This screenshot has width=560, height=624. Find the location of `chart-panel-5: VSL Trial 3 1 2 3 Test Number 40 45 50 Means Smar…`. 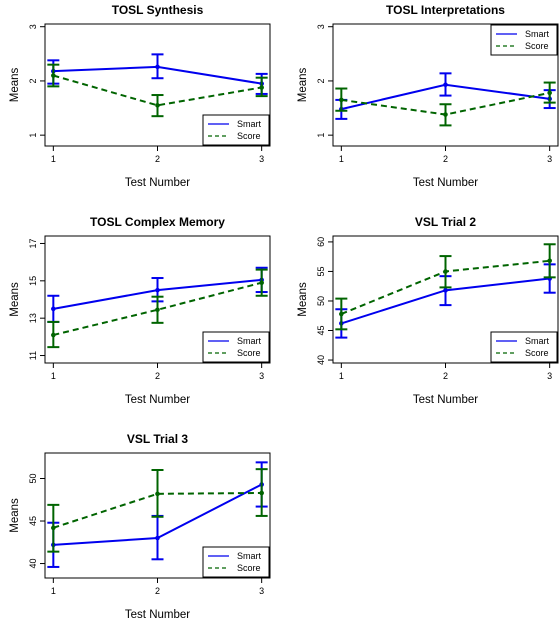

chart-panel-5: VSL Trial 3 1 2 3 Test Number 40 45 50 Means Smar… is located at coordinates (140, 526).